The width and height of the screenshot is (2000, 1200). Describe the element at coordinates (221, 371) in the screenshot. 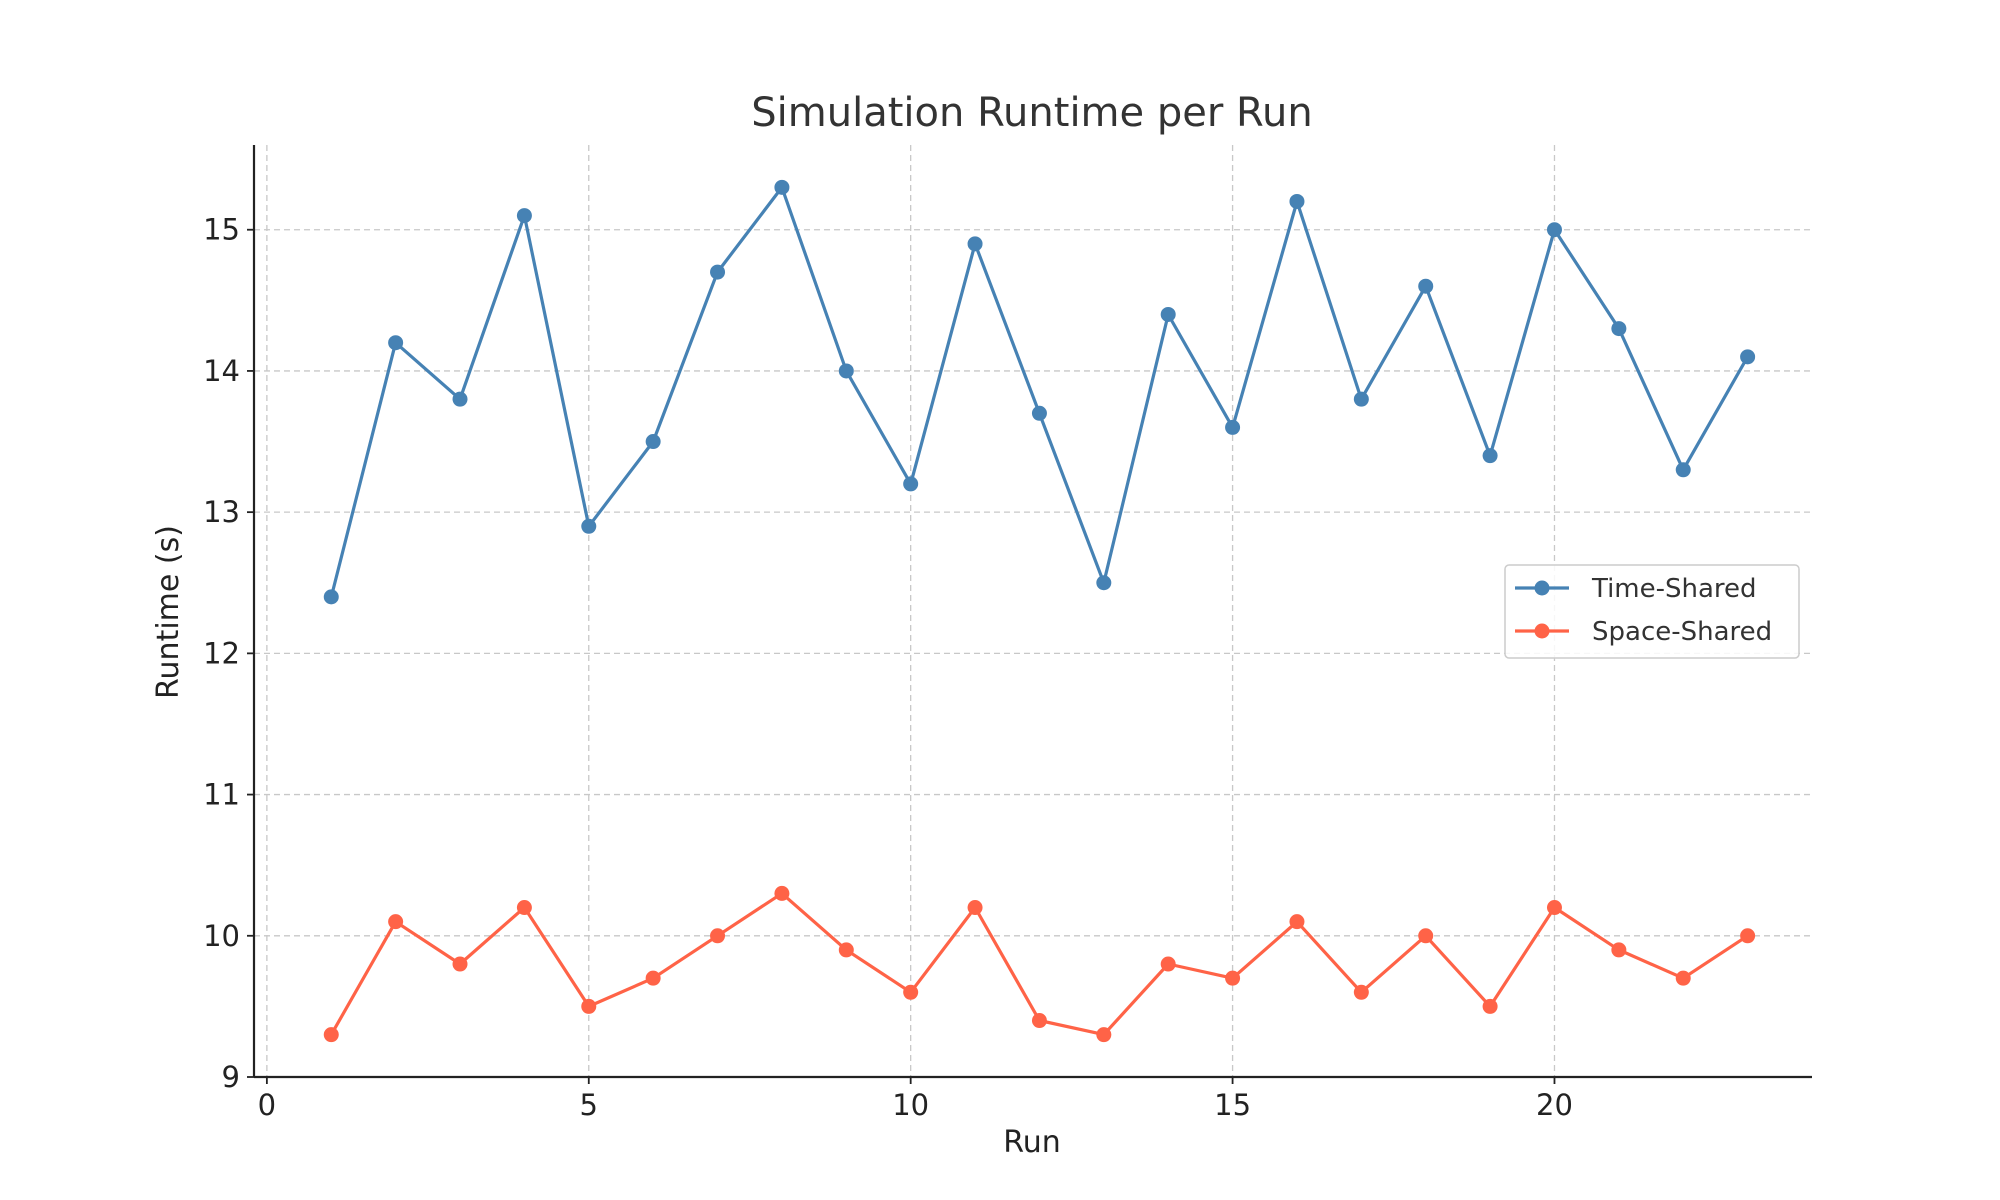

I see `y-tick-label-5: 14` at that location.